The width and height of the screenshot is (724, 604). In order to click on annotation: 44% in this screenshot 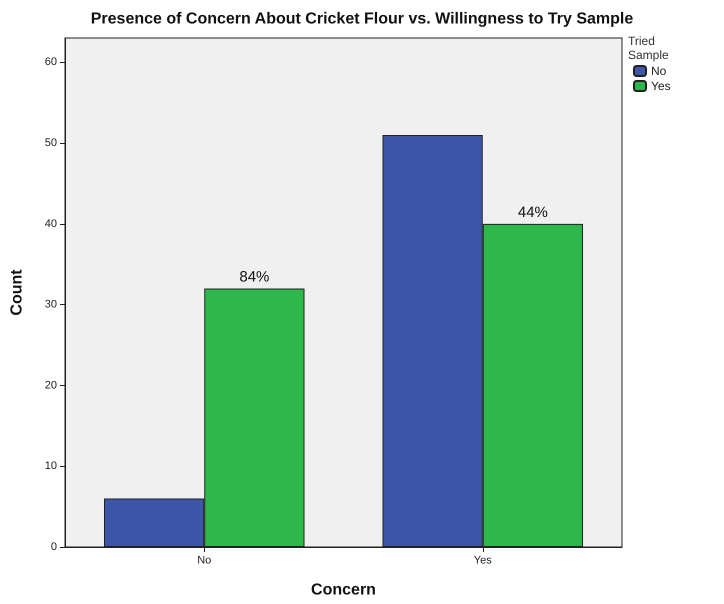, I will do `click(533, 212)`.